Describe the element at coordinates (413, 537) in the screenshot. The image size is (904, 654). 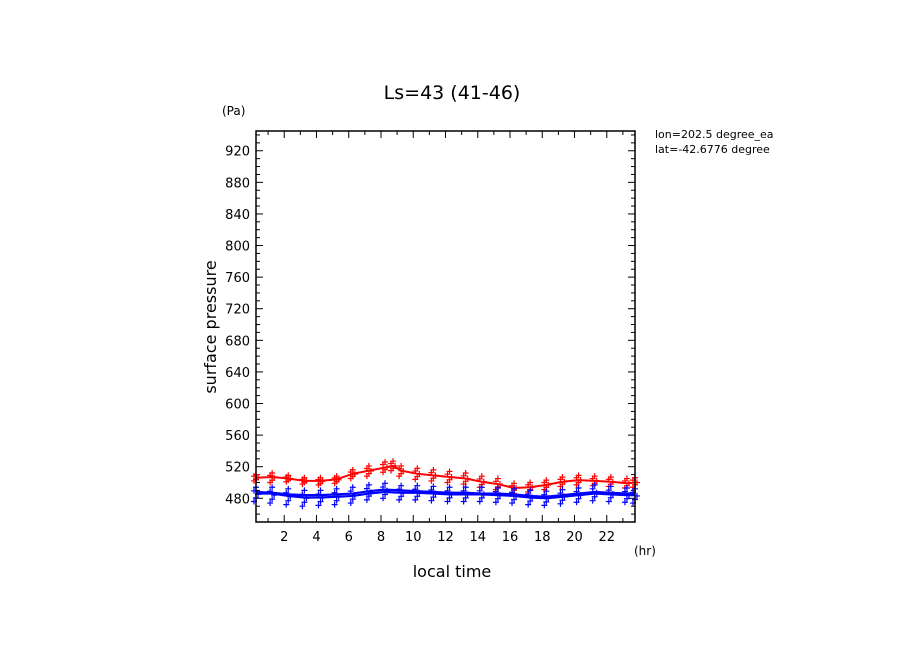
I see `x-tick-label: 10` at that location.